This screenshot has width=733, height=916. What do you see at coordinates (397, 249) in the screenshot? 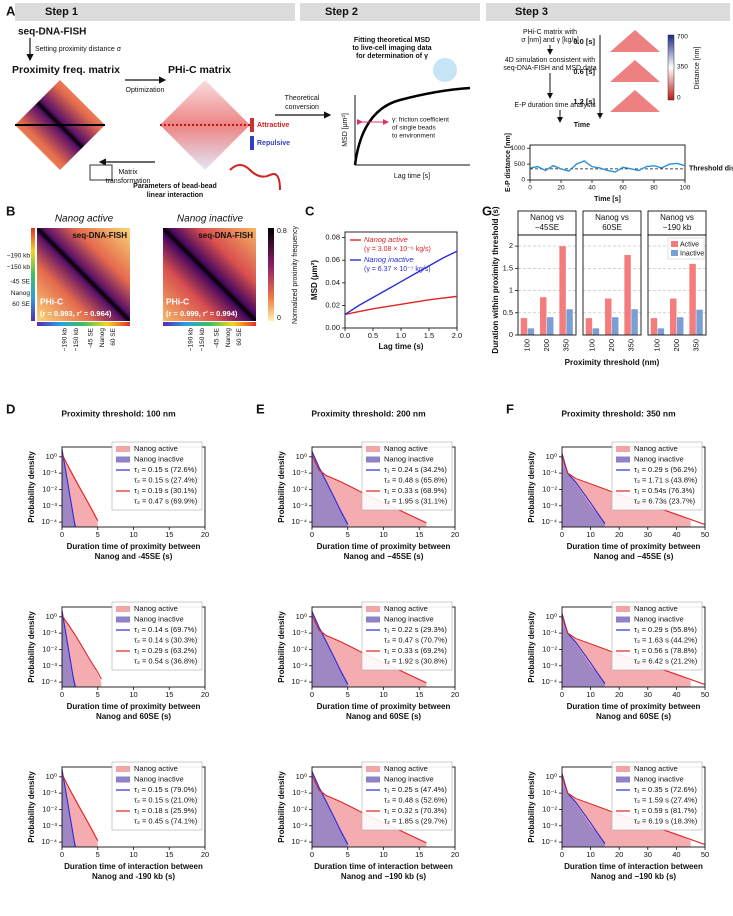
I see `legend-label: (γ = 3.08 × 10⁻⁶ kg/s)` at bounding box center [397, 249].